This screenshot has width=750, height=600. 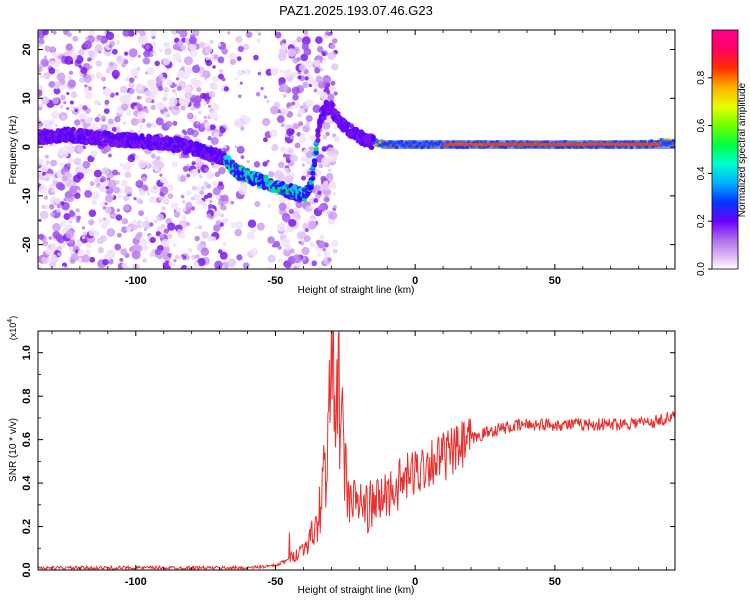 I want to click on spectrogram-x-tick-label: 50, so click(x=555, y=281).